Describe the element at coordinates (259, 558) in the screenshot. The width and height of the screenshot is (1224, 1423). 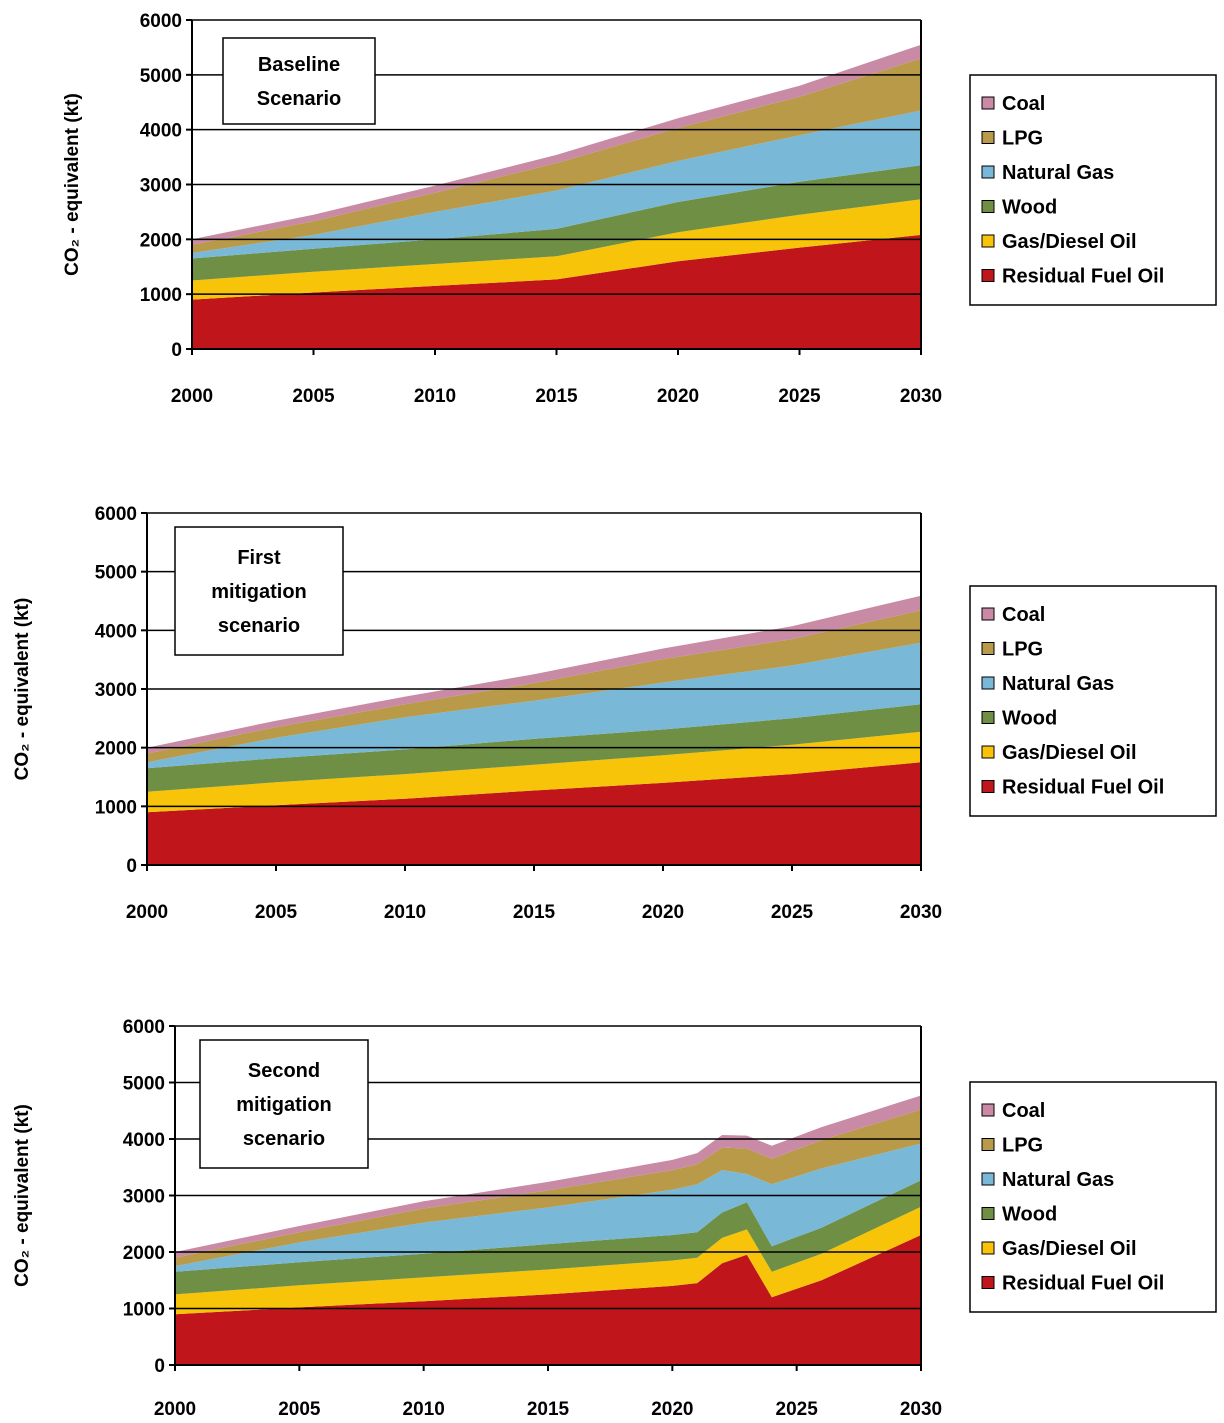
I see `scenario-title-line: First` at that location.